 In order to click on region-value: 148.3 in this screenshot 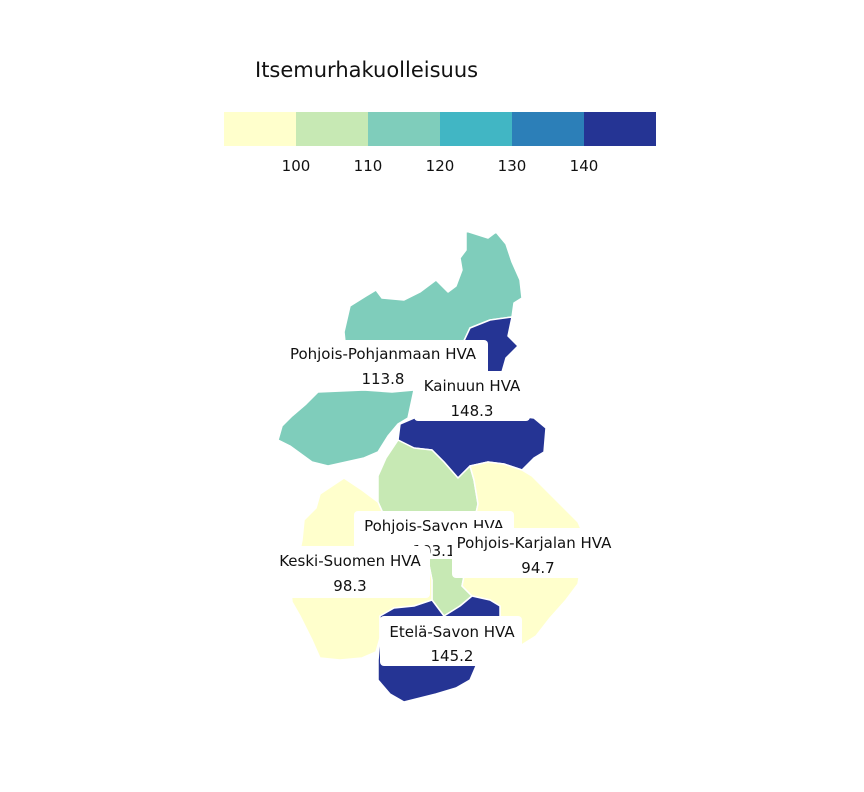, I will do `click(472, 411)`.